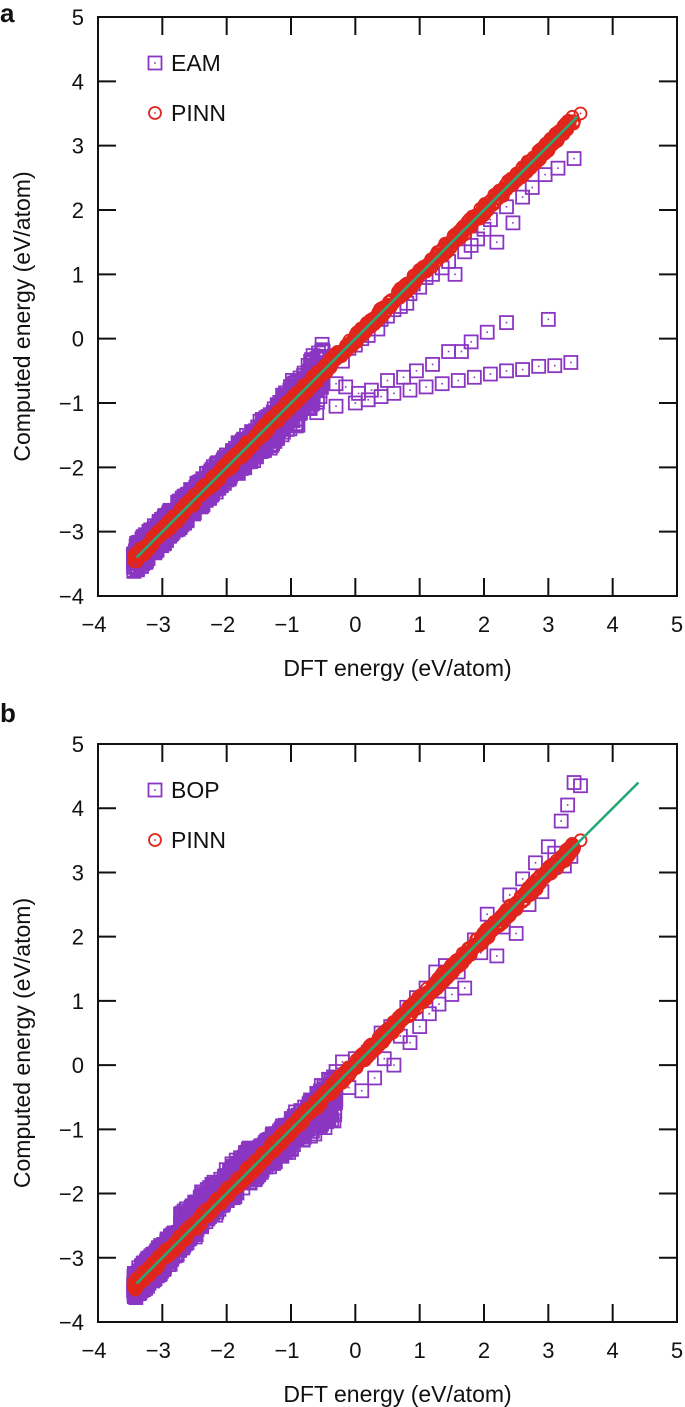  Describe the element at coordinates (186, 88) in the screenshot. I see `panel-a-legend: EAM PINN` at that location.